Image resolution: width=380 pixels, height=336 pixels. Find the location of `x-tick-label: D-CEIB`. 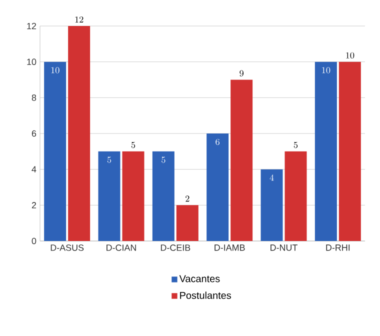

x-tick-label: D-CEIB is located at coordinates (175, 247).